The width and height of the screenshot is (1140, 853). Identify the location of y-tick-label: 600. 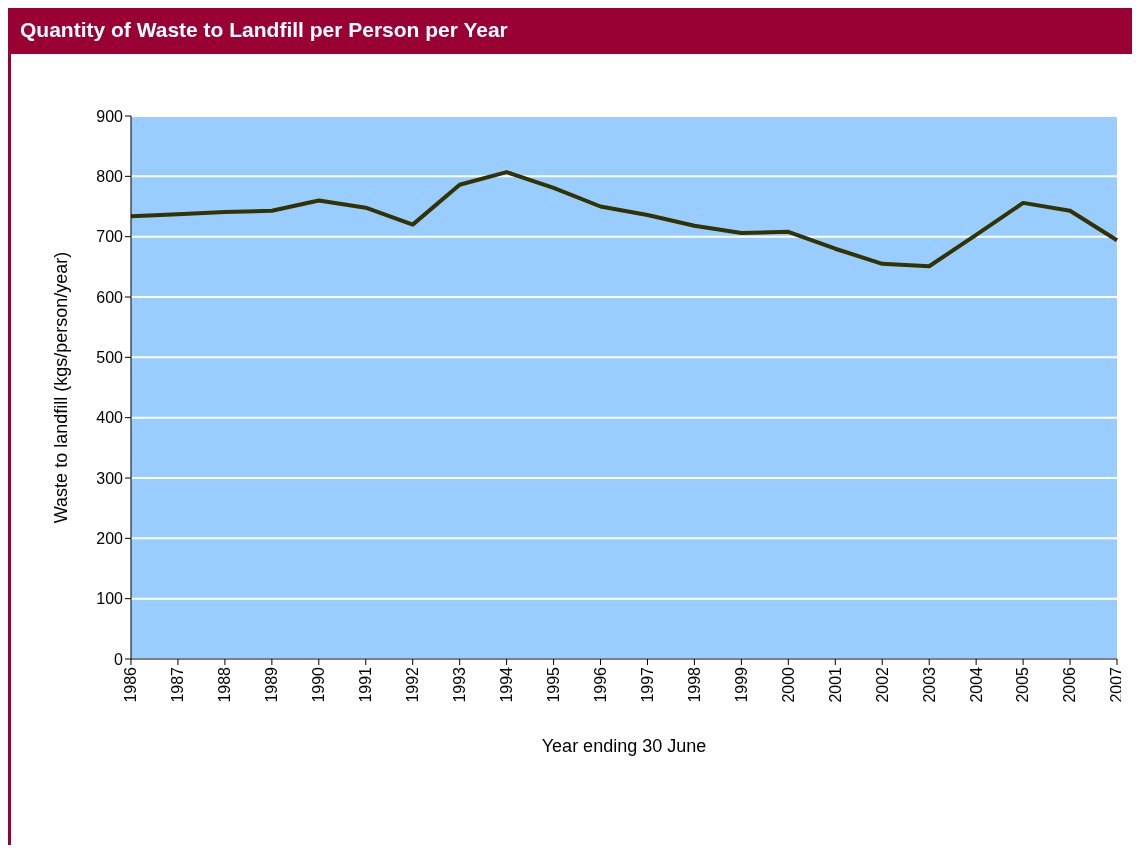
(110, 297).